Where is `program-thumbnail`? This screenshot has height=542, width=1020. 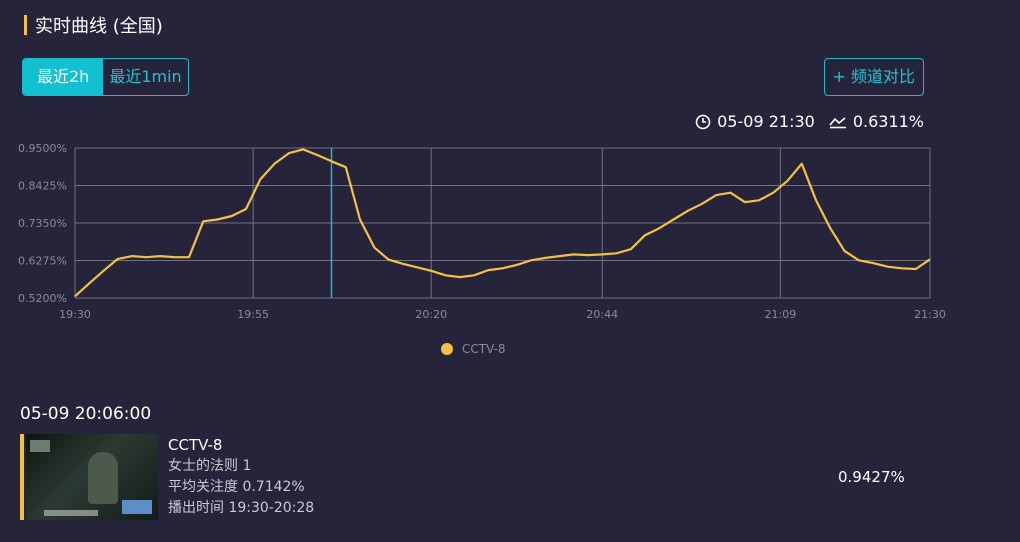 program-thumbnail is located at coordinates (92, 477).